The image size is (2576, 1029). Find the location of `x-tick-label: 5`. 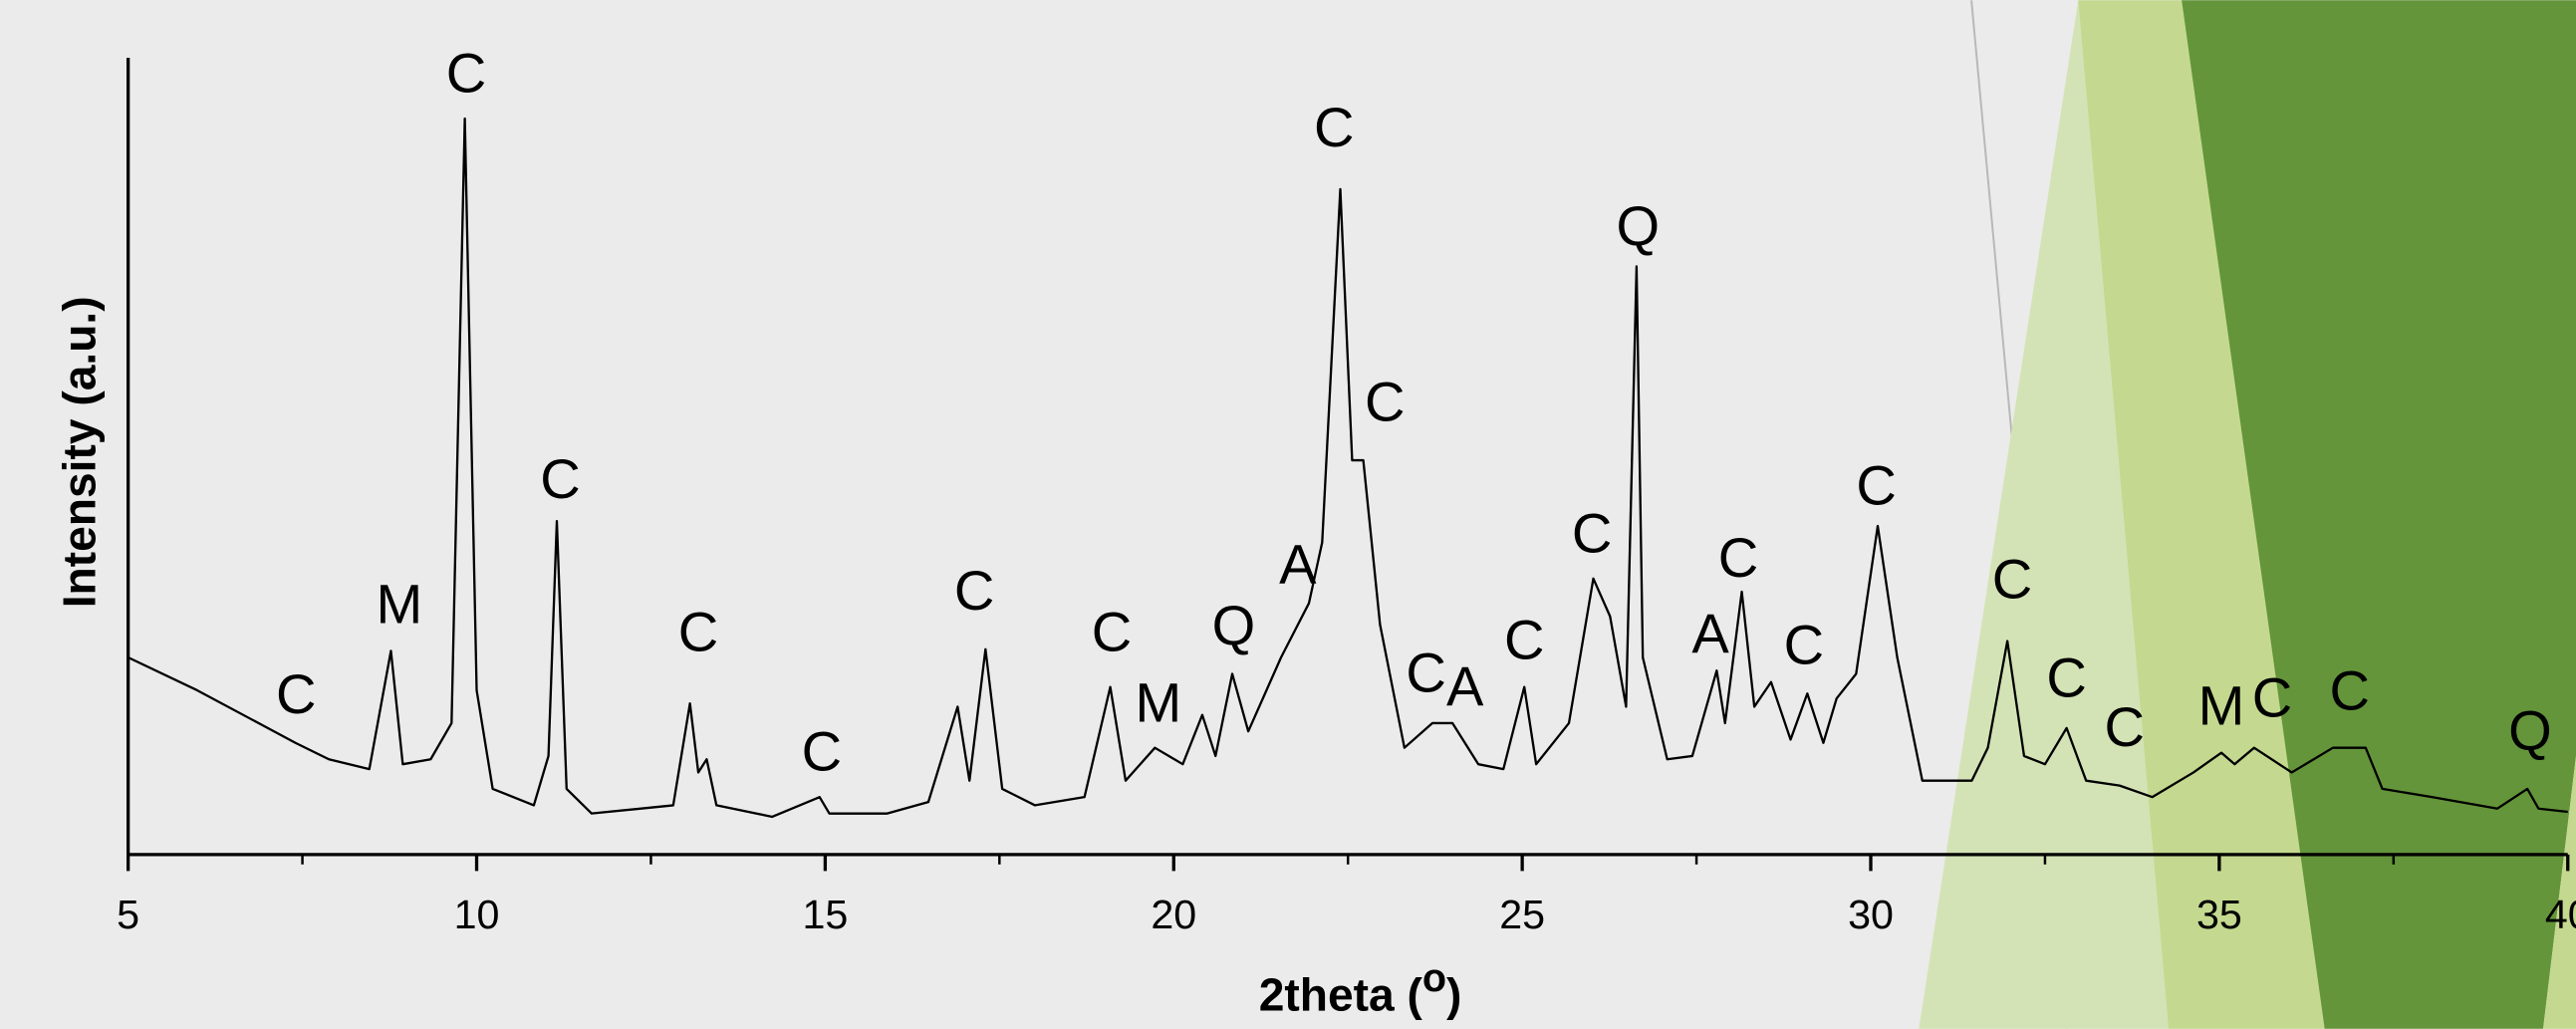

x-tick-label: 5 is located at coordinates (128, 914).